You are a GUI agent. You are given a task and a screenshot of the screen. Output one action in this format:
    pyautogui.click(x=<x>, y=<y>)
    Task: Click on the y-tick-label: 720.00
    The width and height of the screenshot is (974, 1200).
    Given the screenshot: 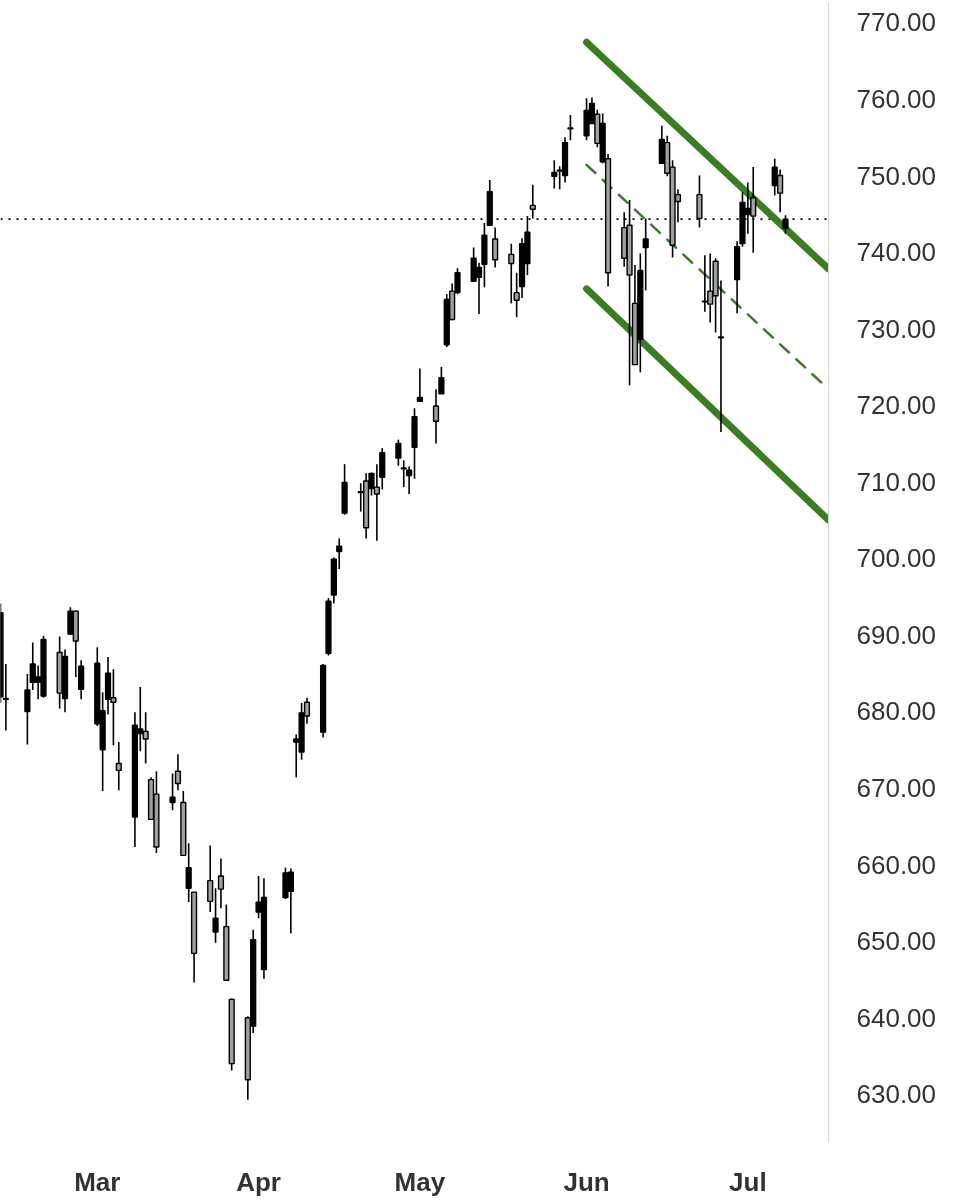 What is the action you would take?
    pyautogui.click(x=896, y=405)
    